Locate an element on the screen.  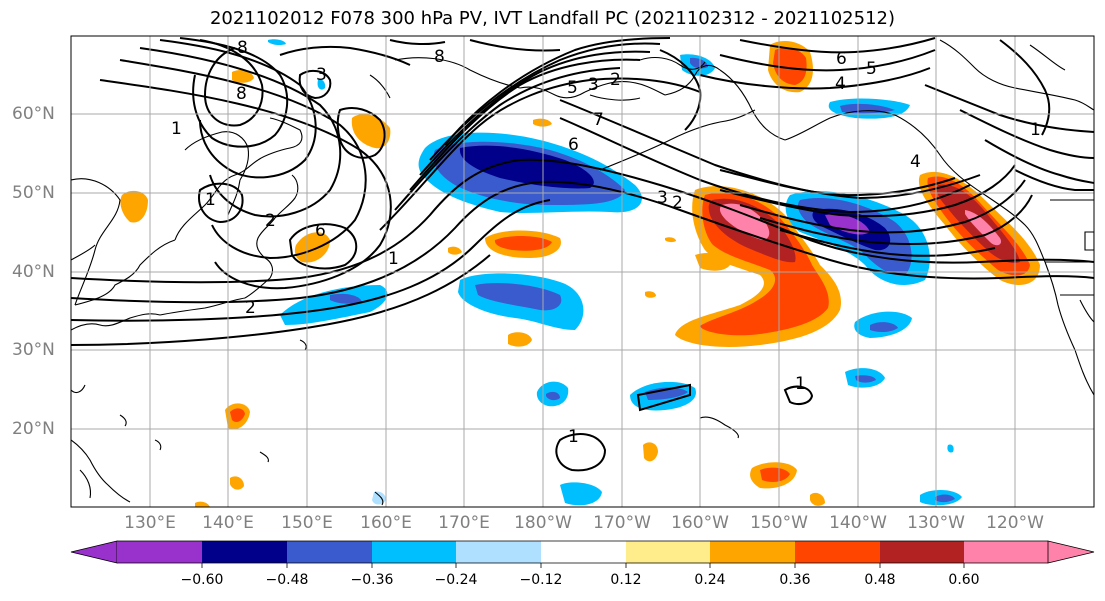
lon-label: 170°E is located at coordinates (464, 523).